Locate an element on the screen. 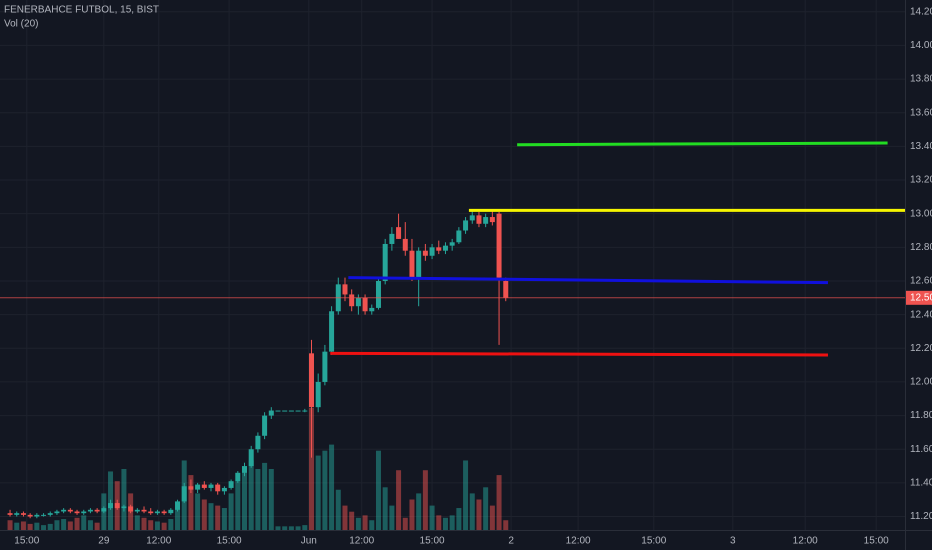 The image size is (932, 550). y-tick-label: 14.00 is located at coordinates (921, 45).